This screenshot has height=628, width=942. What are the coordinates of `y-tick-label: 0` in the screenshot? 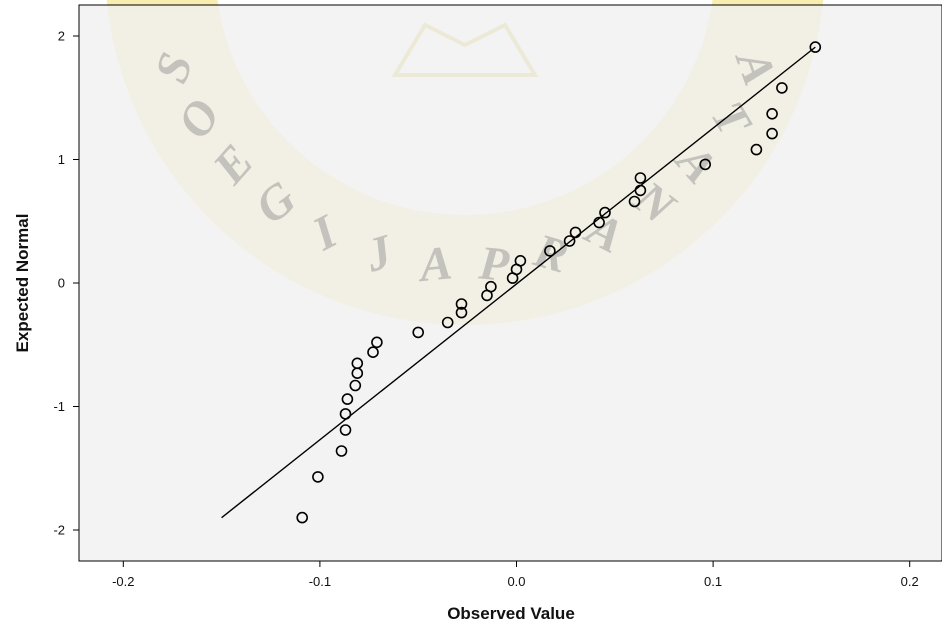 It's located at (61, 283).